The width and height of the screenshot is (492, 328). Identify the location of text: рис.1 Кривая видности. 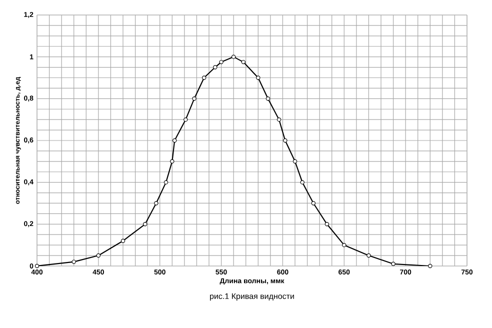
(252, 297).